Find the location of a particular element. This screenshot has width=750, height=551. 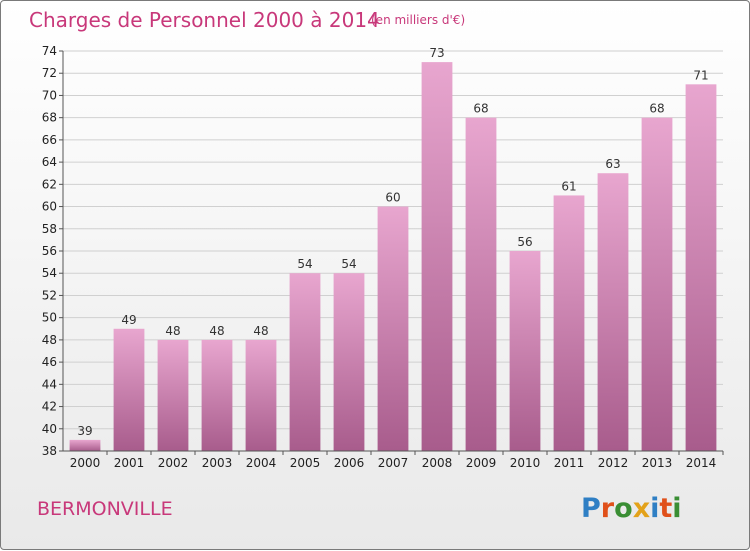

data-label: 56 is located at coordinates (524, 242).